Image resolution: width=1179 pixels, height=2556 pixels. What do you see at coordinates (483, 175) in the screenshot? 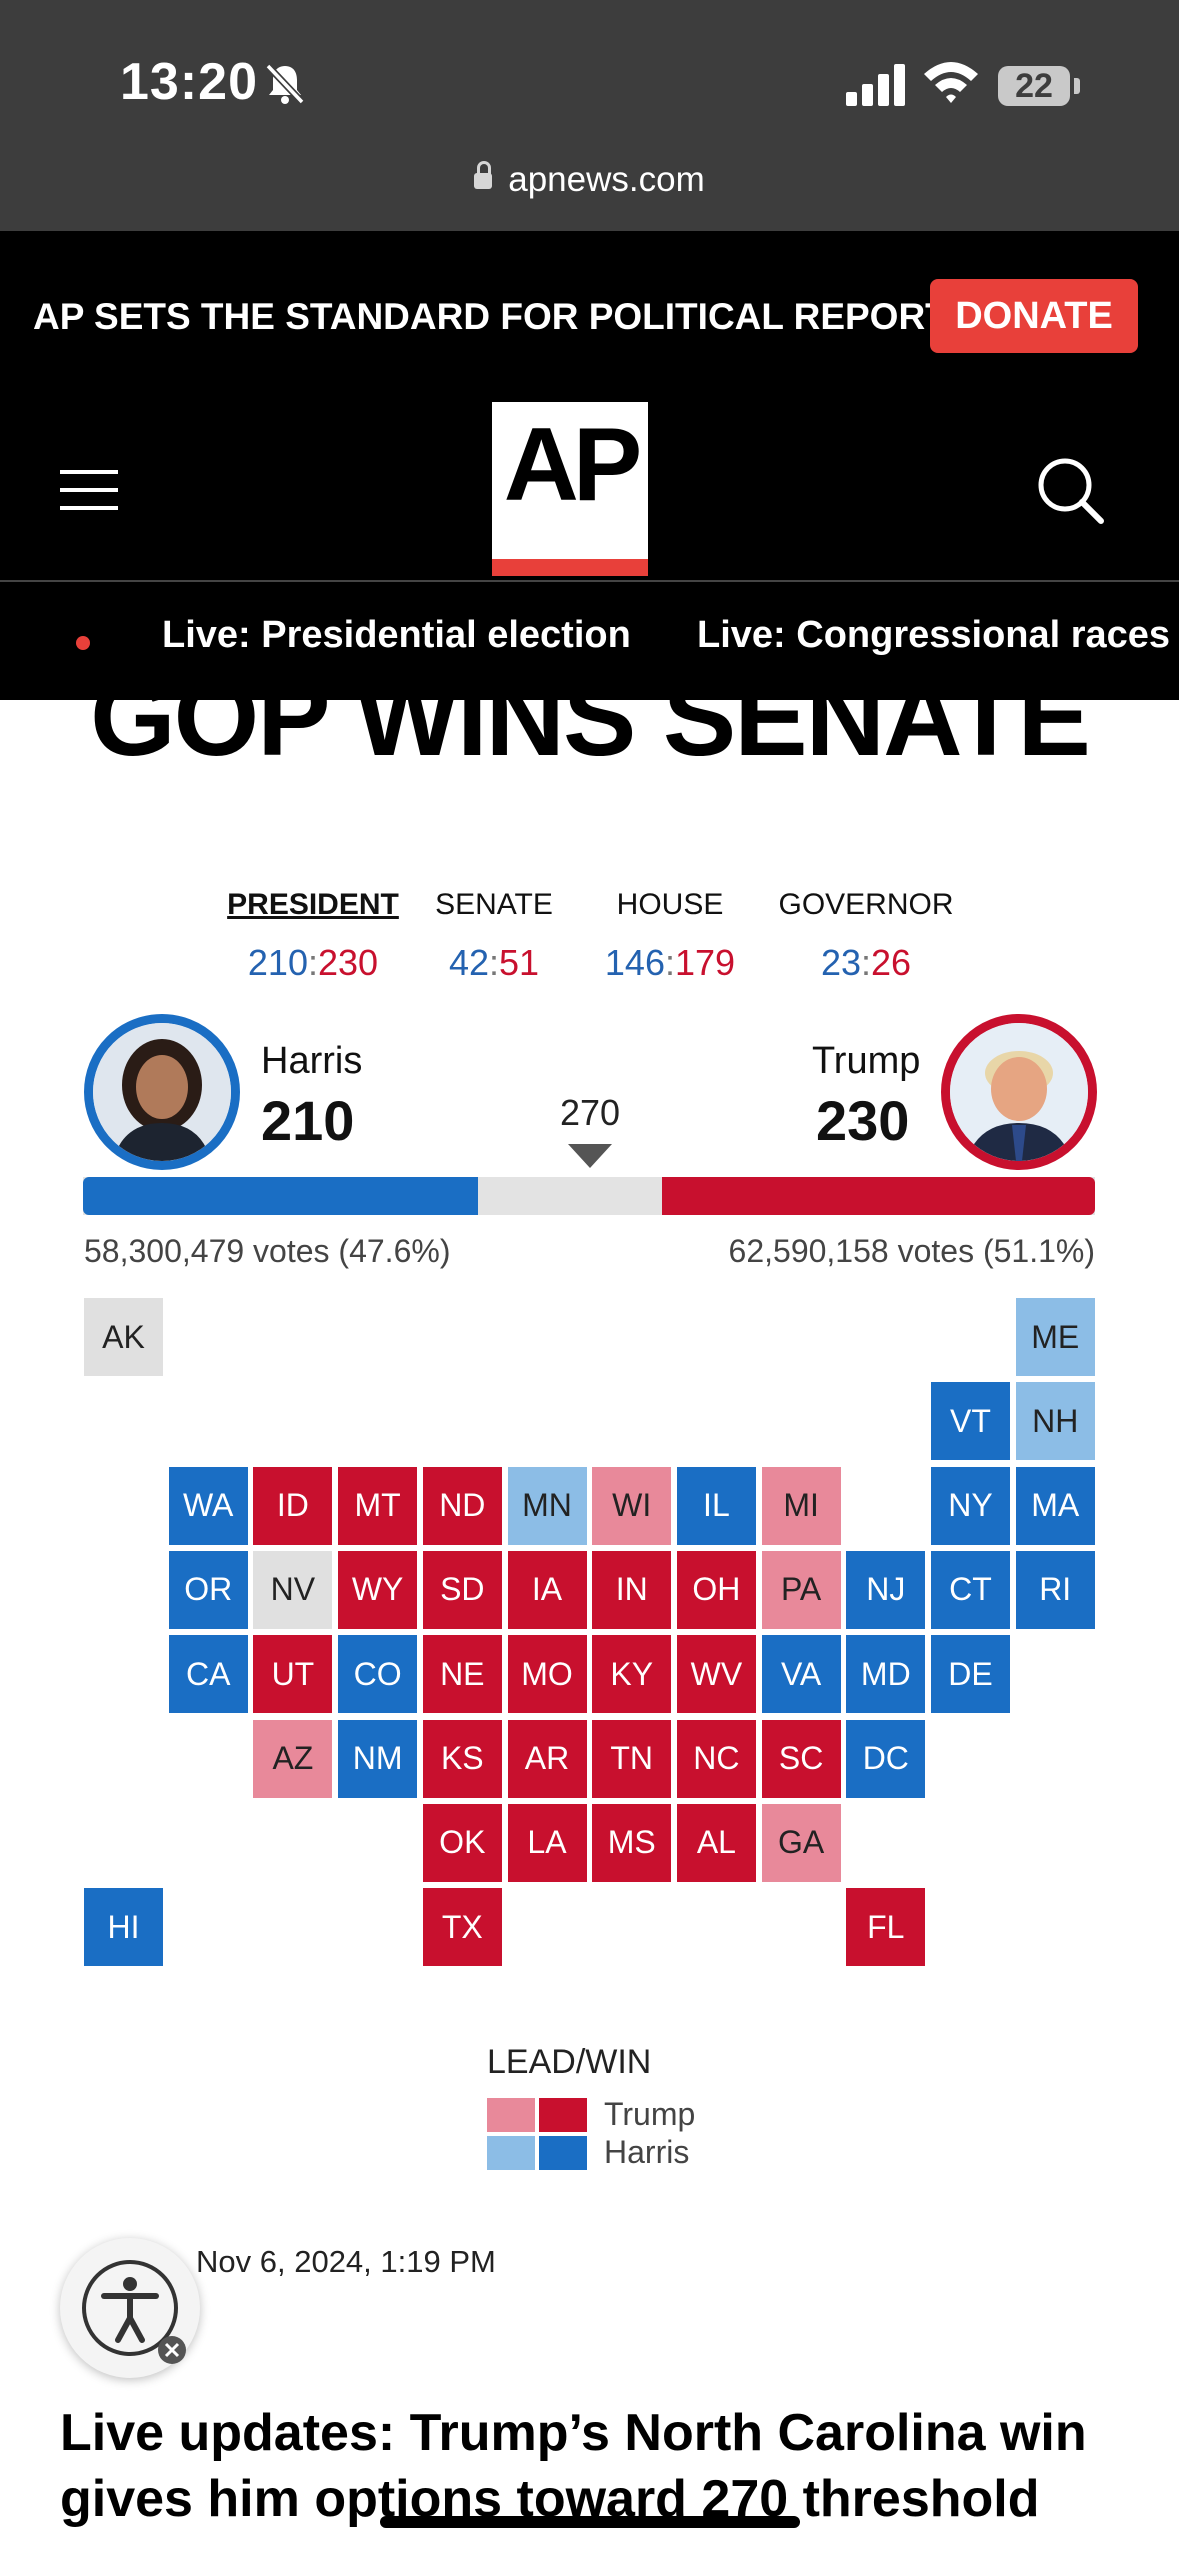
I see `lock-icon` at bounding box center [483, 175].